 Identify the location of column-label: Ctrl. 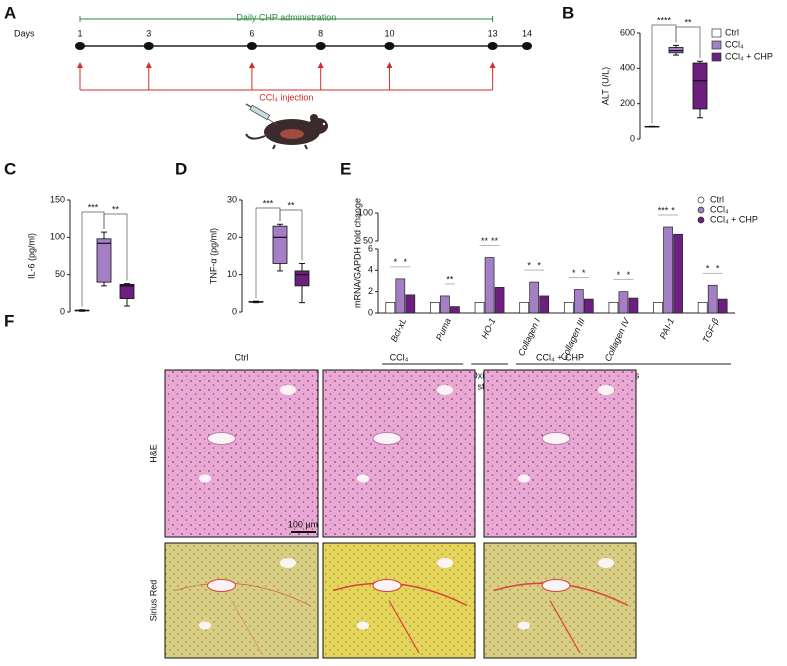
(242, 357).